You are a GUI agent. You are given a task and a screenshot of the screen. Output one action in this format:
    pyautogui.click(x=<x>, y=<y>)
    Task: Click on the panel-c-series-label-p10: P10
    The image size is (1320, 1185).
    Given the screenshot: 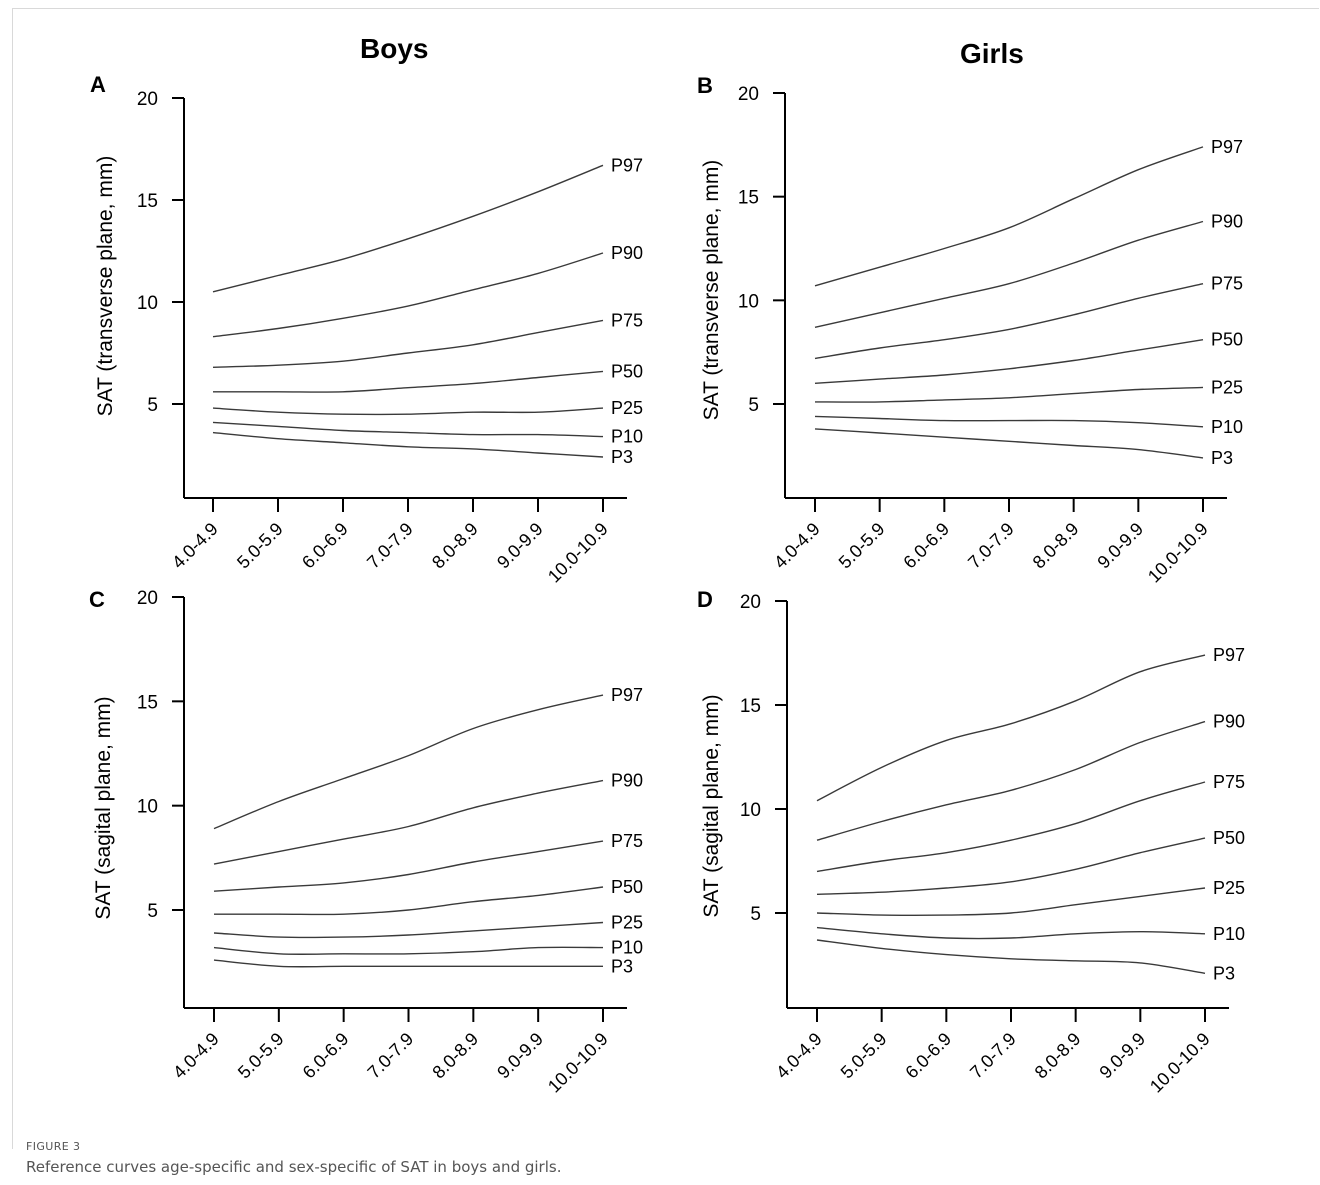 What is the action you would take?
    pyautogui.click(x=627, y=948)
    